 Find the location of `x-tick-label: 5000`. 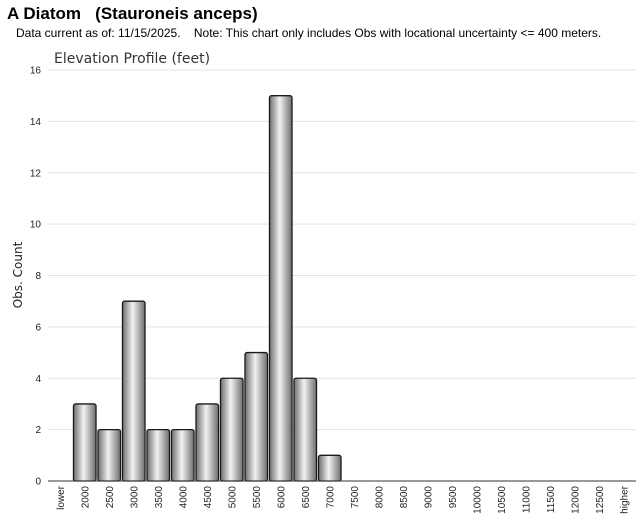

x-tick-label: 5000 is located at coordinates (232, 497).